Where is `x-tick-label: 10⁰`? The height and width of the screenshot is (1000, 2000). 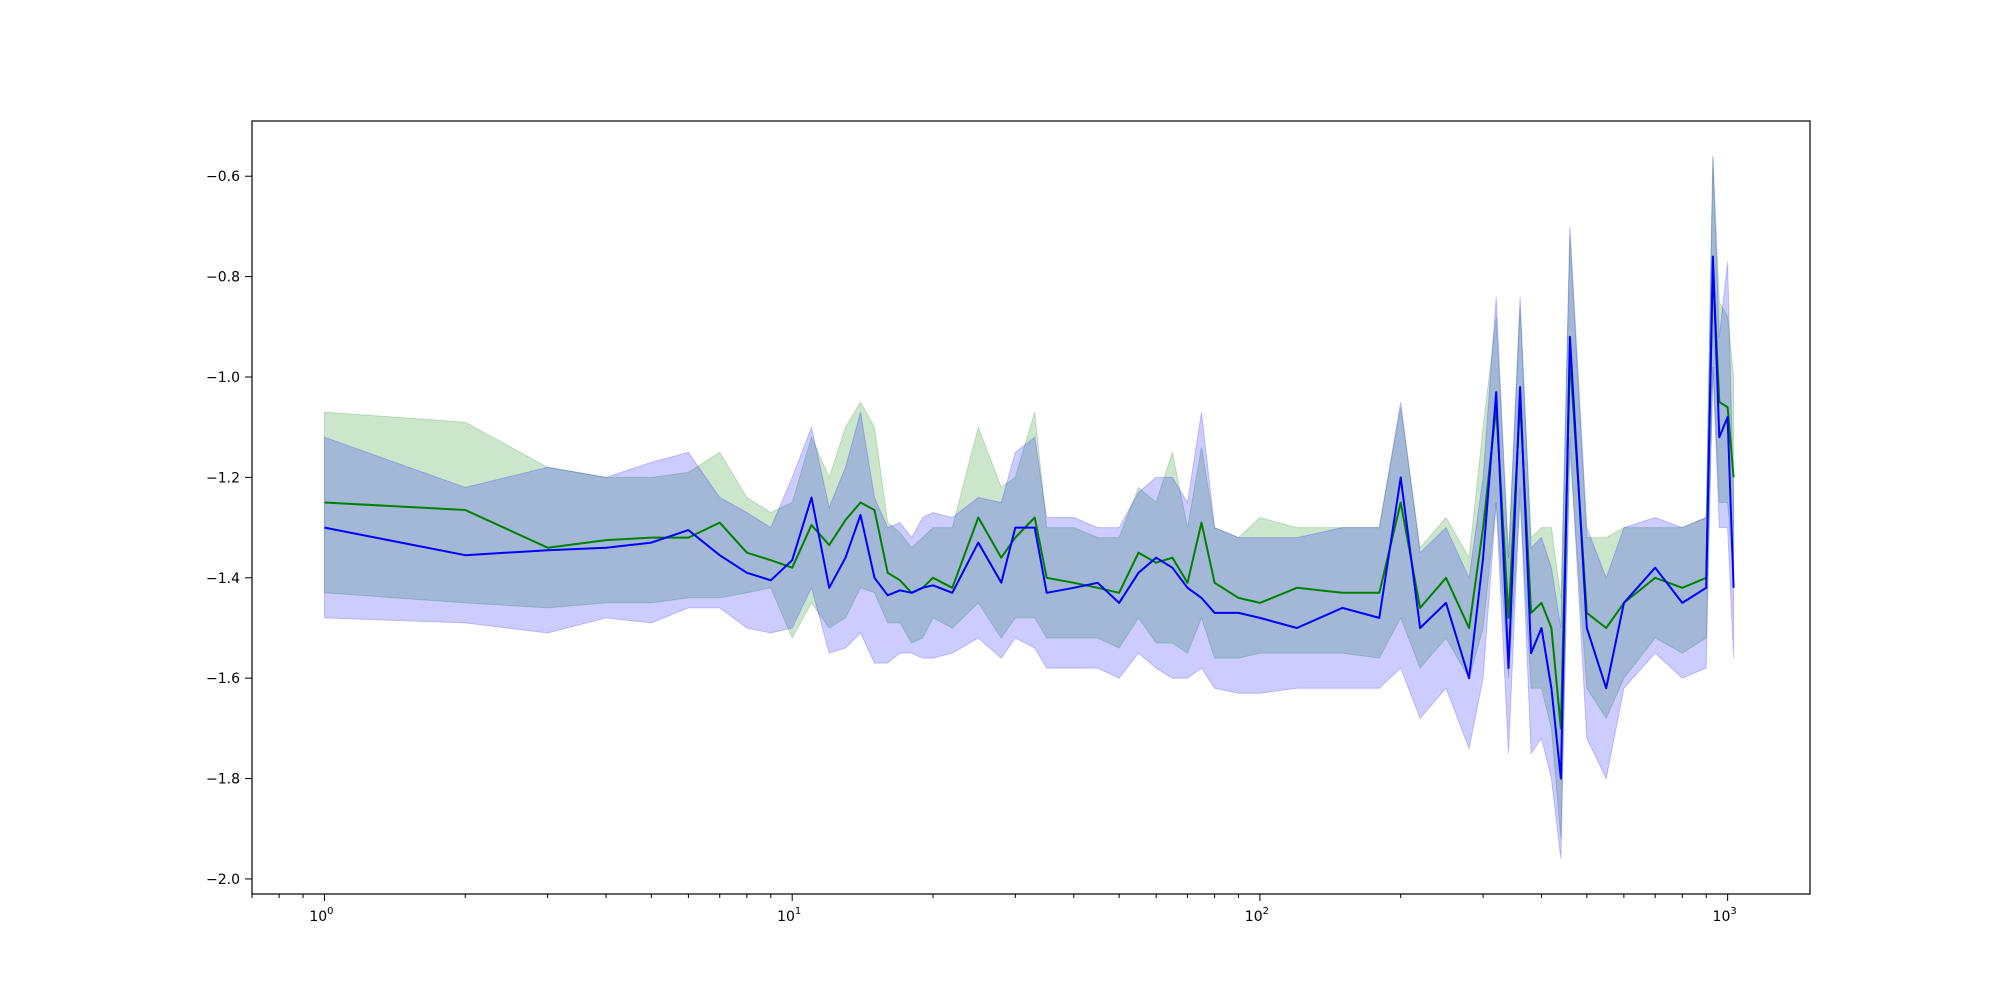 x-tick-label: 10⁰ is located at coordinates (321, 915).